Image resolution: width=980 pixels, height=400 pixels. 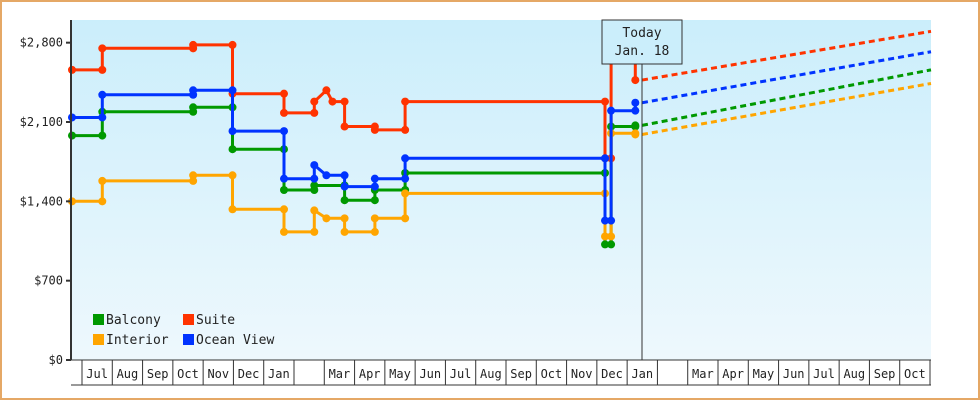 I want to click on legend-label: Suite, so click(x=215, y=320).